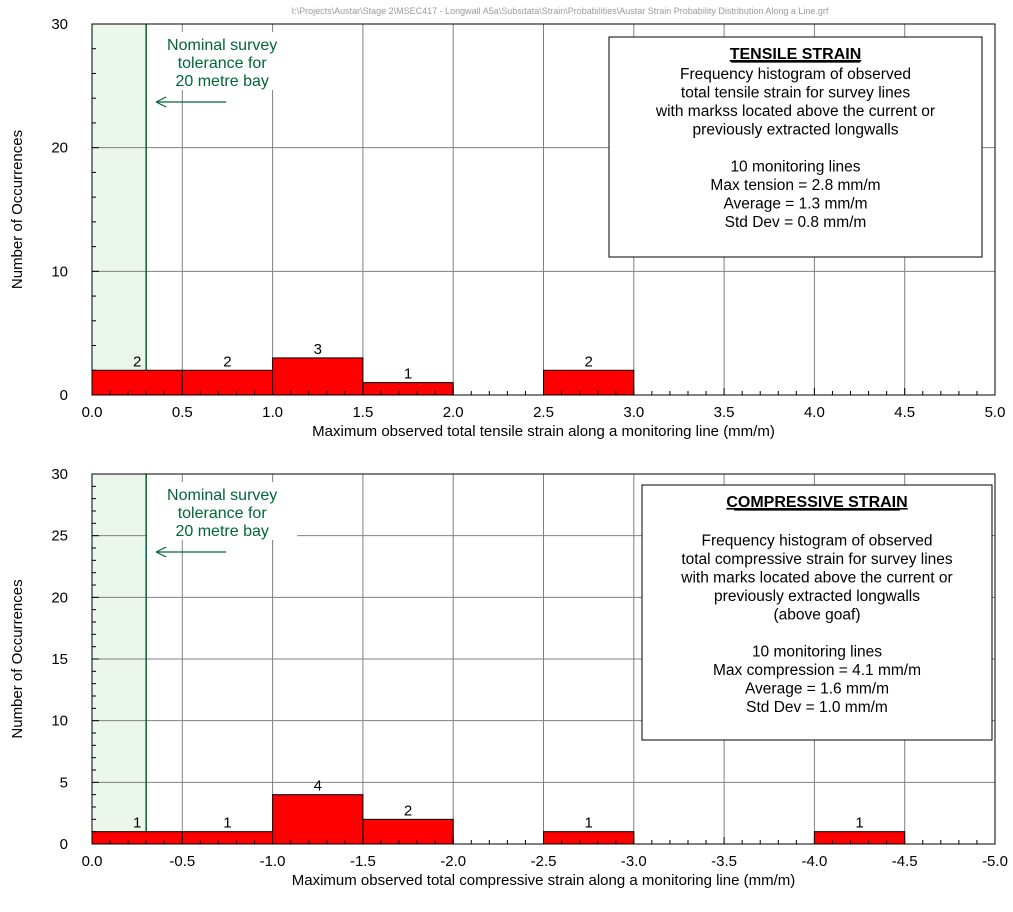 The height and width of the screenshot is (912, 1013). What do you see at coordinates (816, 615) in the screenshot?
I see `info-box-line: (above goaf)` at bounding box center [816, 615].